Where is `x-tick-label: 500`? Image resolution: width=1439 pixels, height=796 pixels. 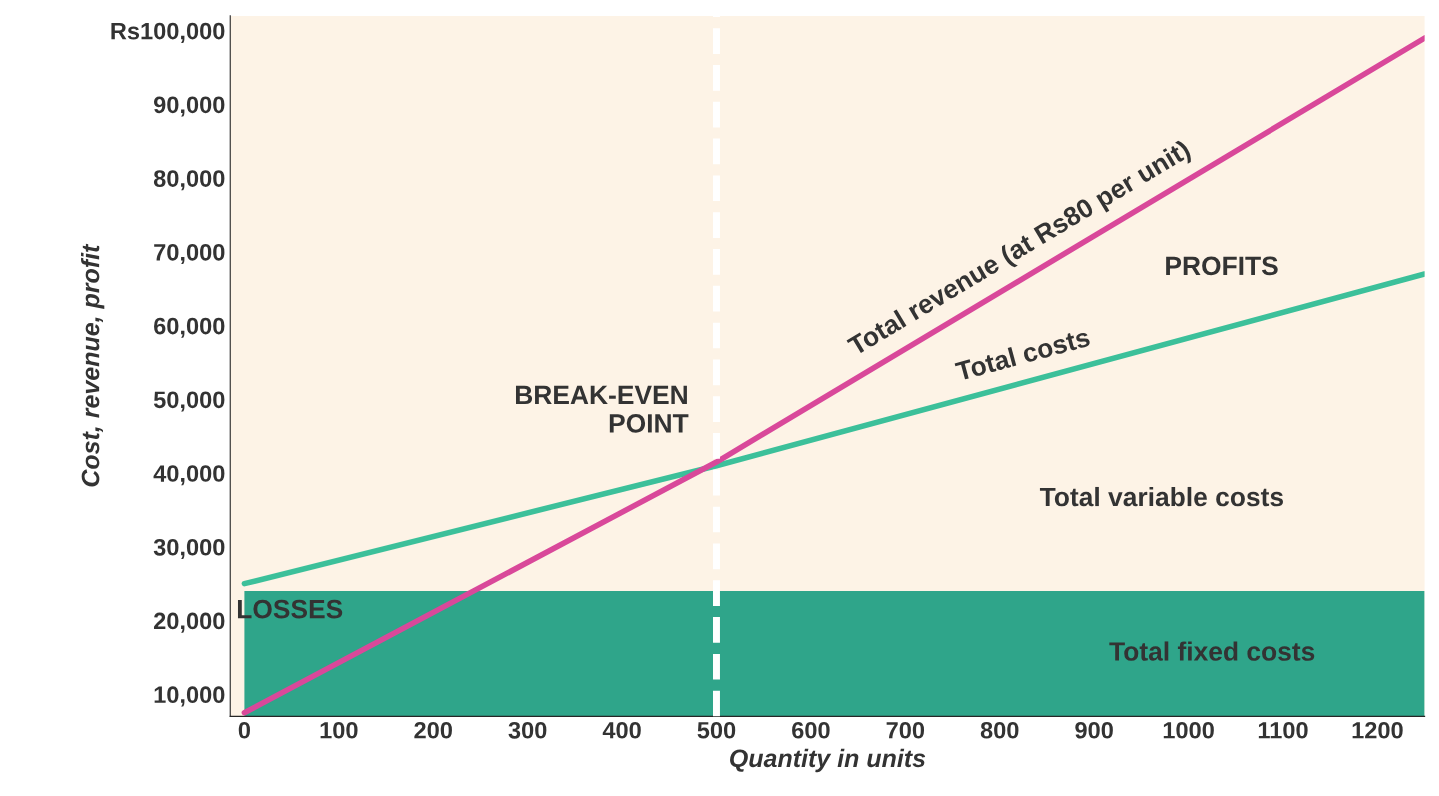 x-tick-label: 500 is located at coordinates (716, 730).